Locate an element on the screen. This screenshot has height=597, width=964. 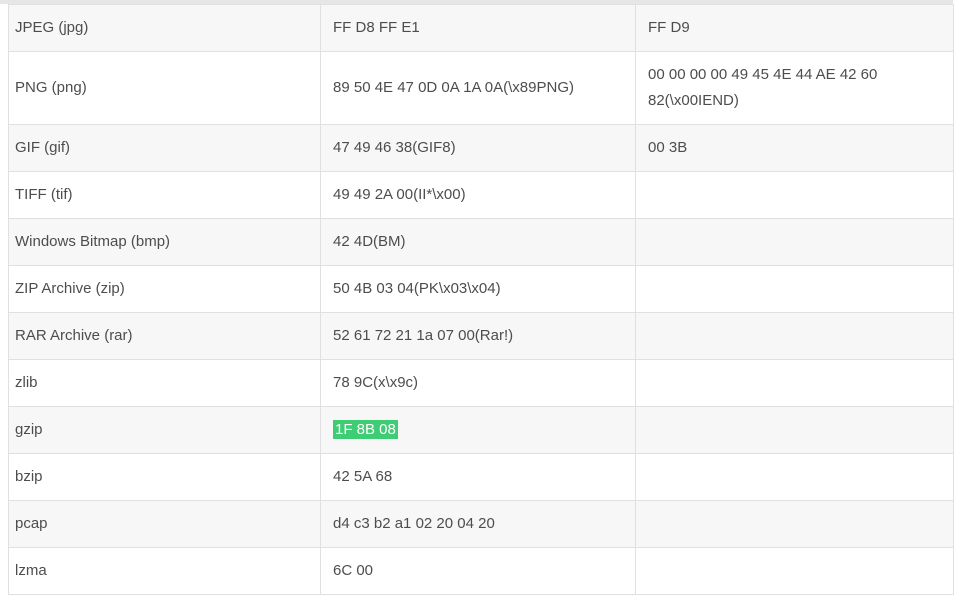
header-signature-cell: 6C 00 is located at coordinates (478, 571).